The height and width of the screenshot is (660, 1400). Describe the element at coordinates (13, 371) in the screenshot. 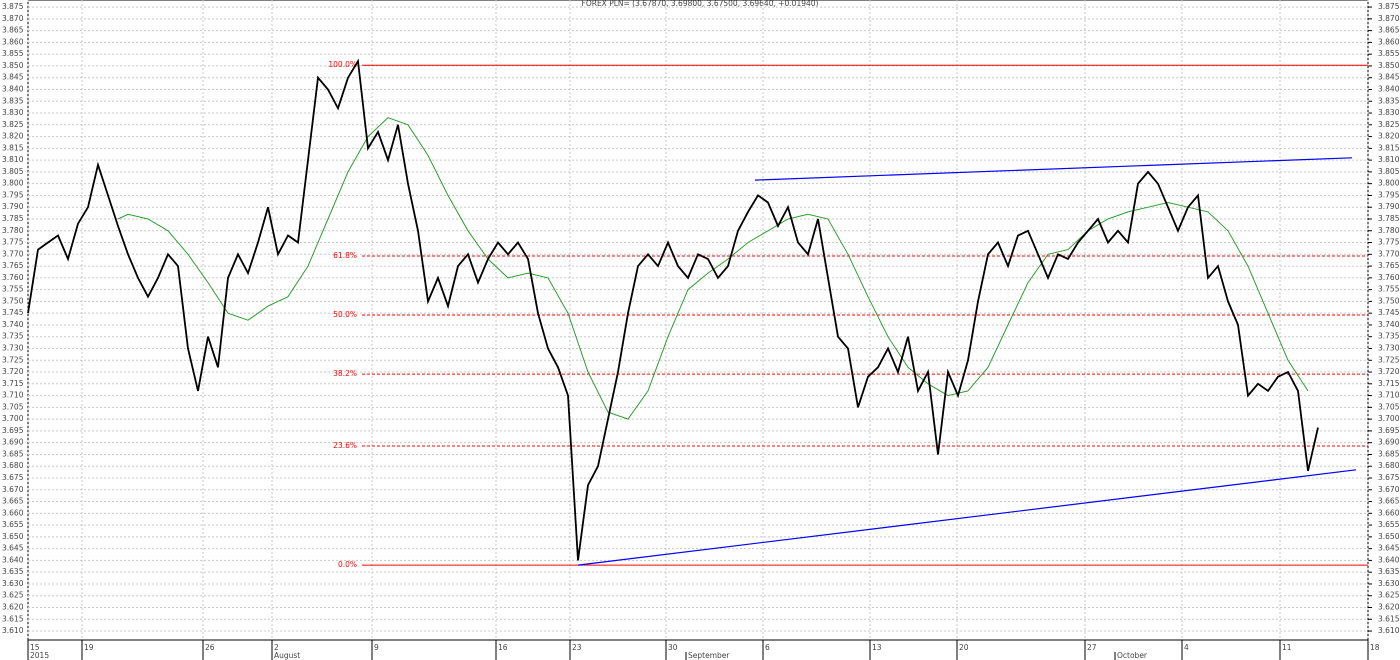

I see `y-tick-label: 3.720` at that location.